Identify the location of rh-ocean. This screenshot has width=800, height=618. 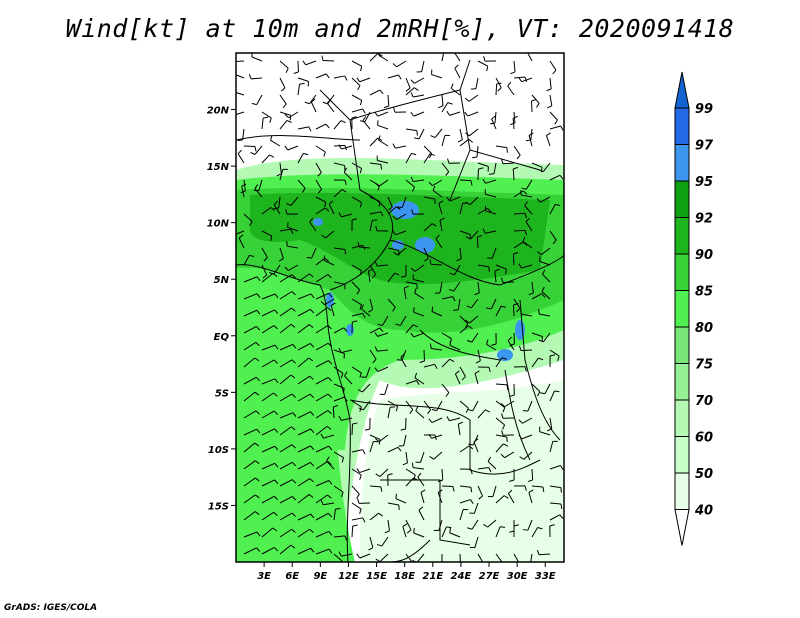
(295, 414).